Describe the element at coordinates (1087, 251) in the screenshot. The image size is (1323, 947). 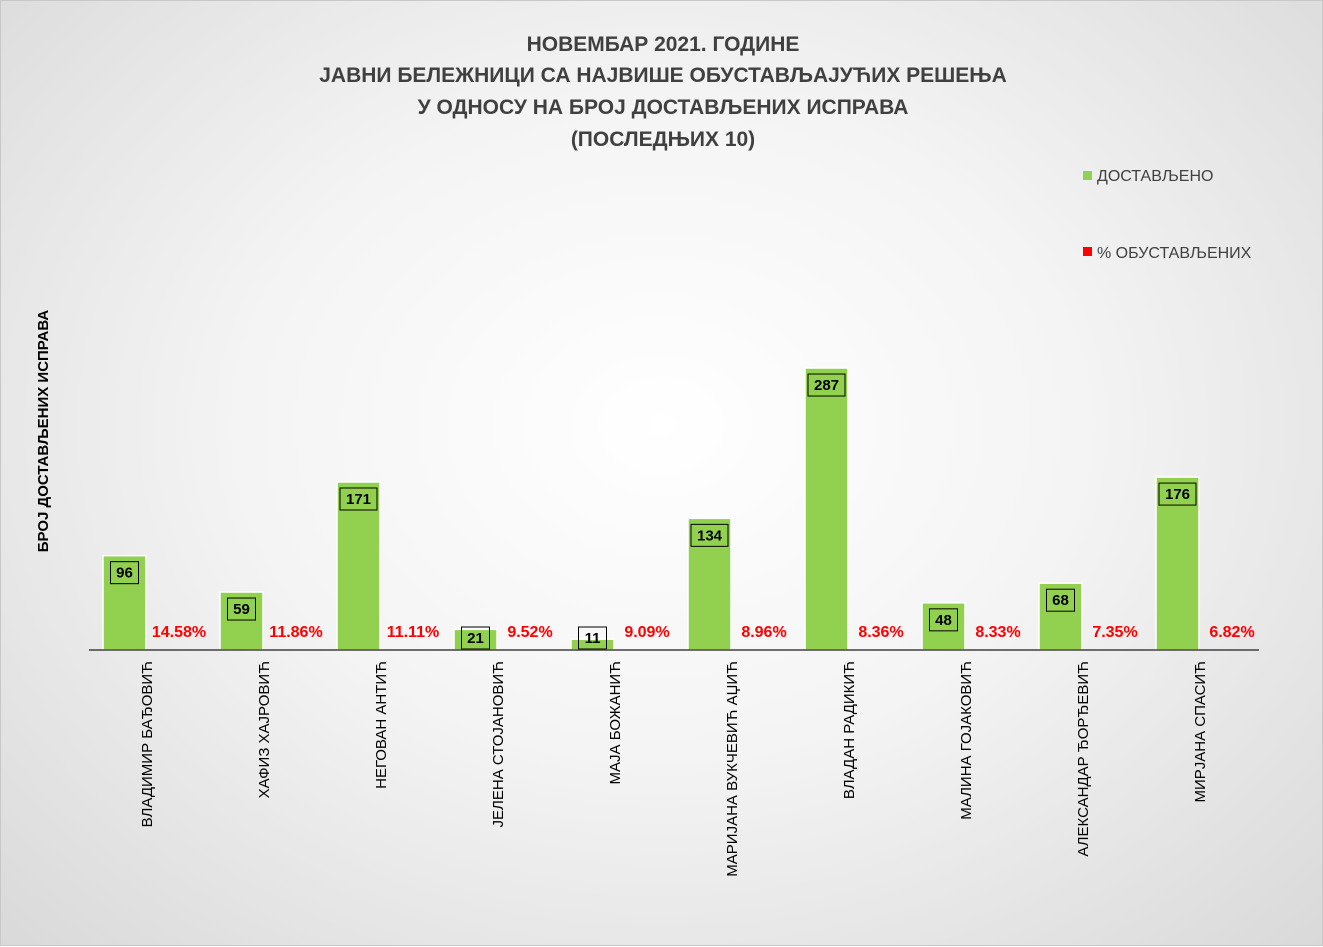
I see `legend-swatch-suspended-pct` at that location.